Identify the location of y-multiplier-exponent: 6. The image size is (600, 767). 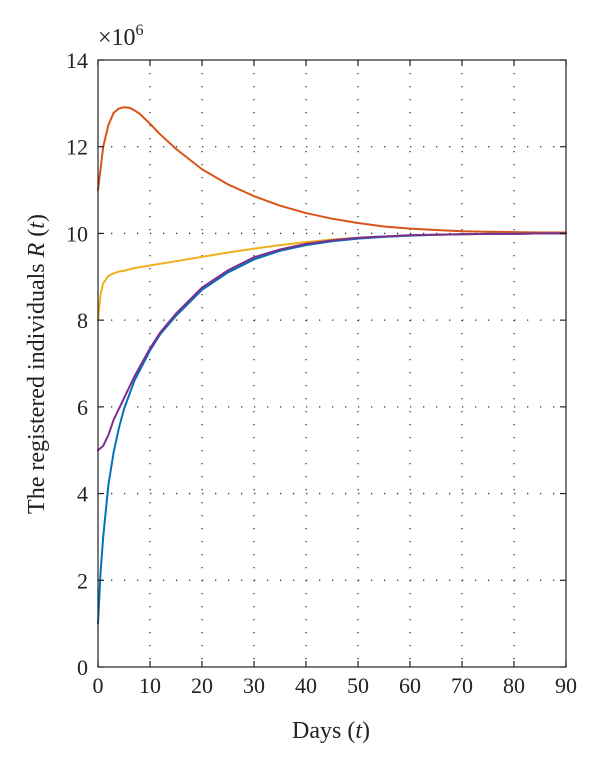
(140, 30).